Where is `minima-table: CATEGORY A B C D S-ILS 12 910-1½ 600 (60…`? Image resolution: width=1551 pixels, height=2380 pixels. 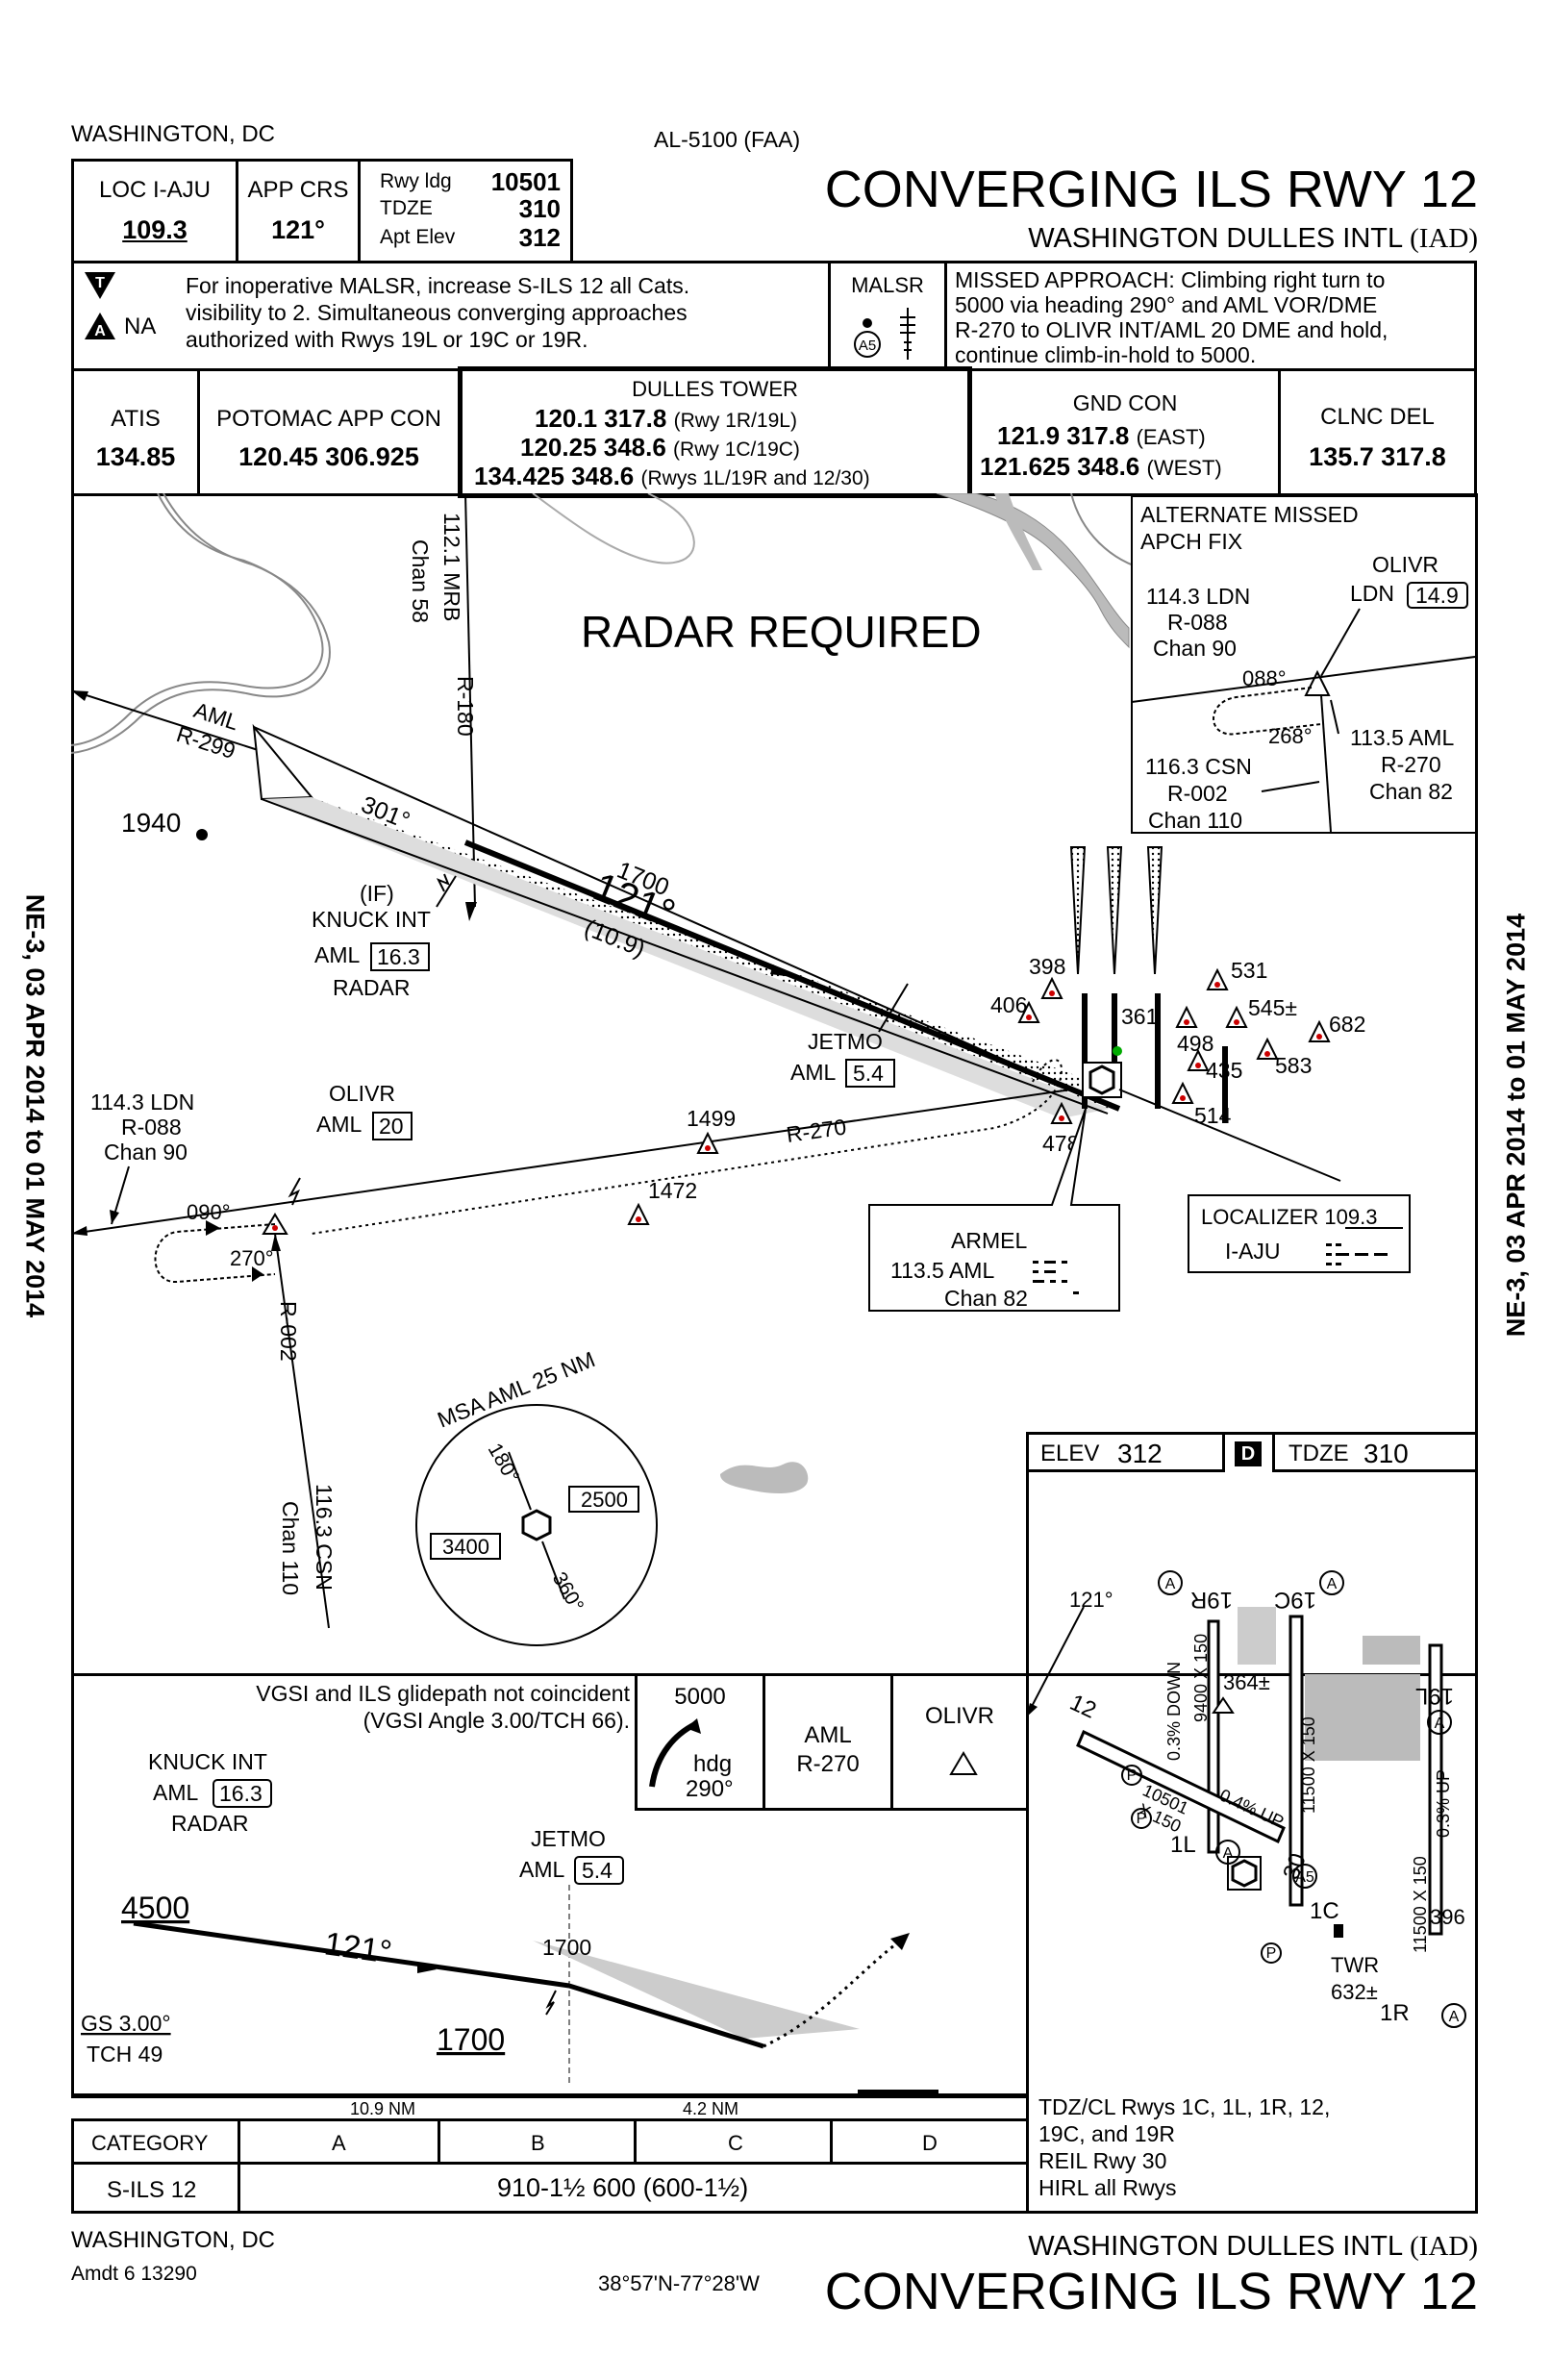 minima-table: CATEGORY A B C D S-ILS 12 910-1½ 600 (60… is located at coordinates (550, 2166).